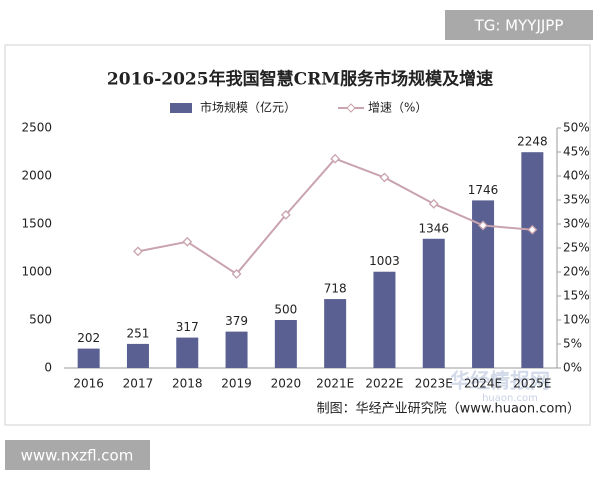  What do you see at coordinates (285, 310) in the screenshot?
I see `bar-value-label: 500` at bounding box center [285, 310].